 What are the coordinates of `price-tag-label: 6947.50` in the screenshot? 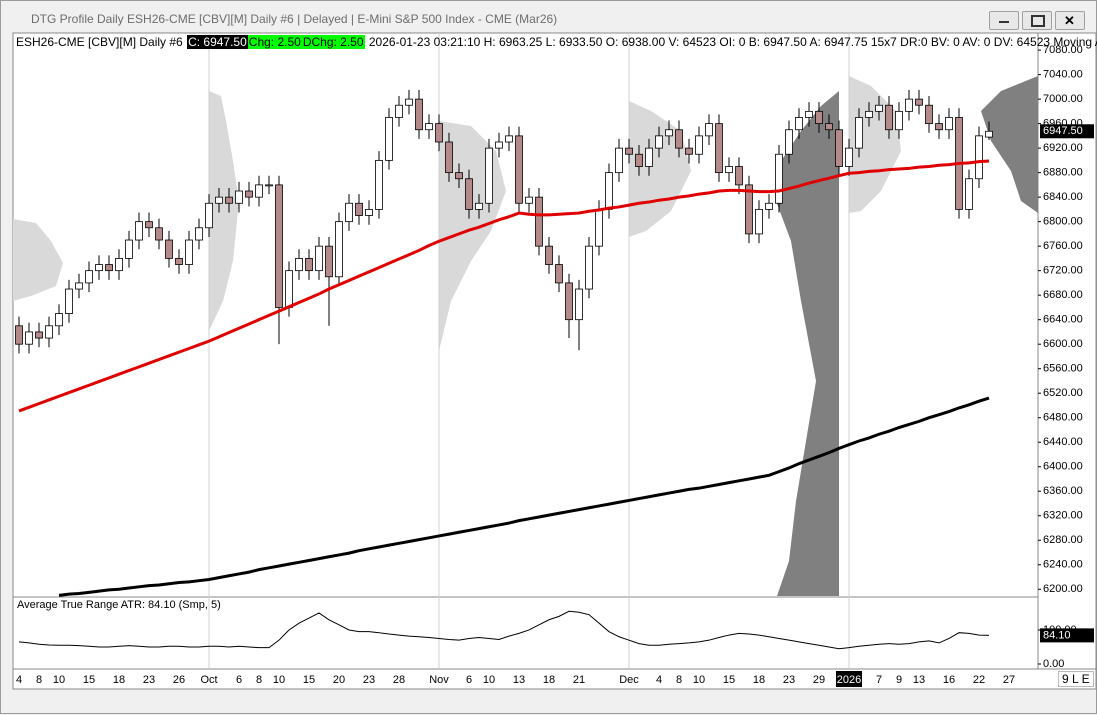 It's located at (1063, 131).